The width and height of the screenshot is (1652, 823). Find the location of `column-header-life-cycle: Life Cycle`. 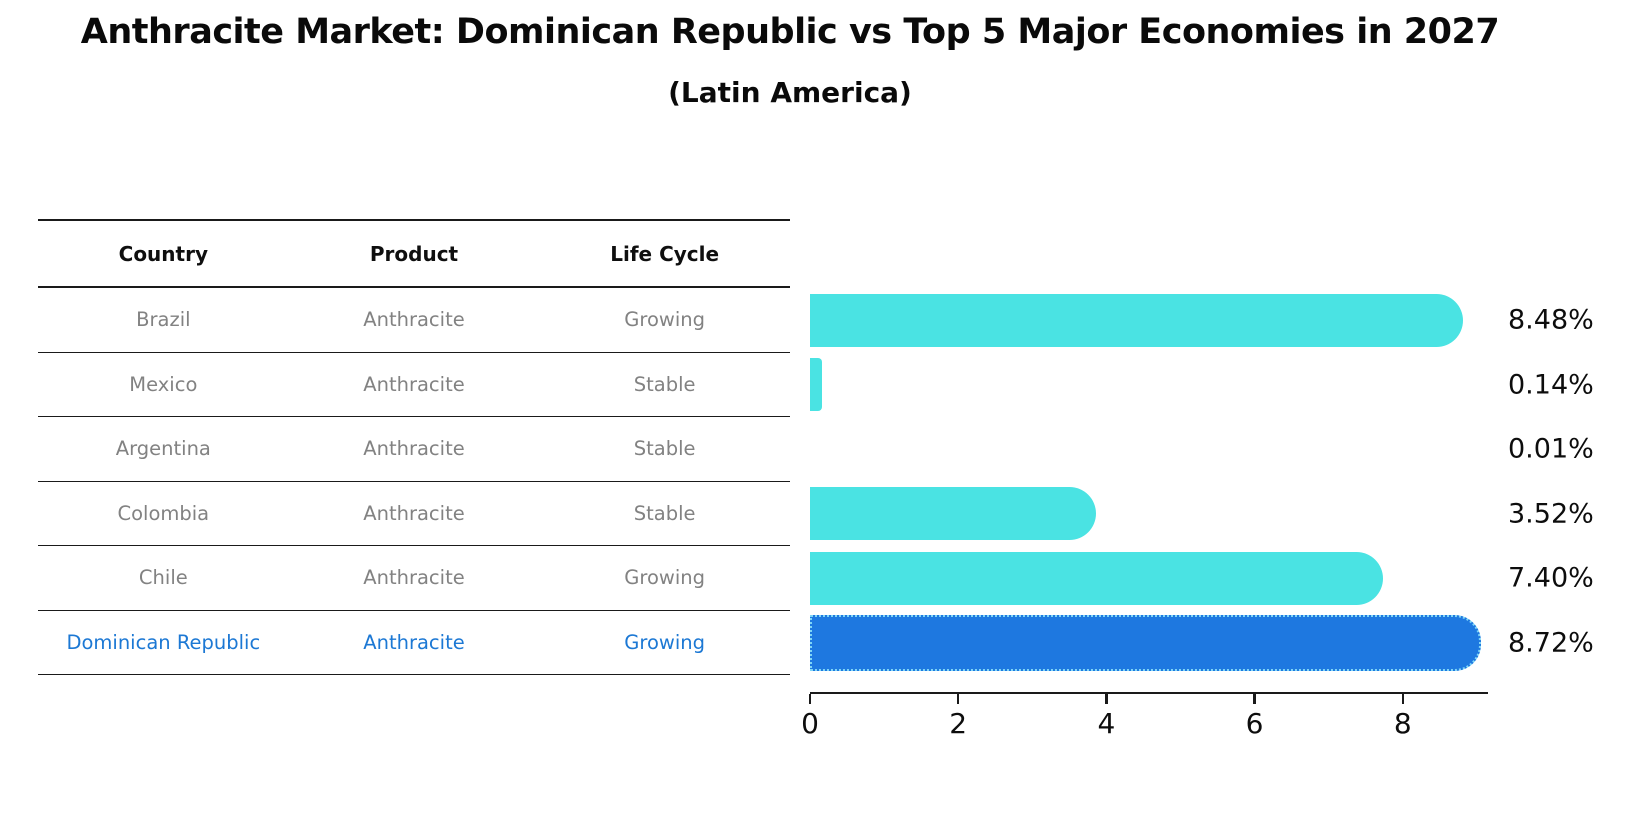

column-header-life-cycle: Life Cycle is located at coordinates (665, 253).